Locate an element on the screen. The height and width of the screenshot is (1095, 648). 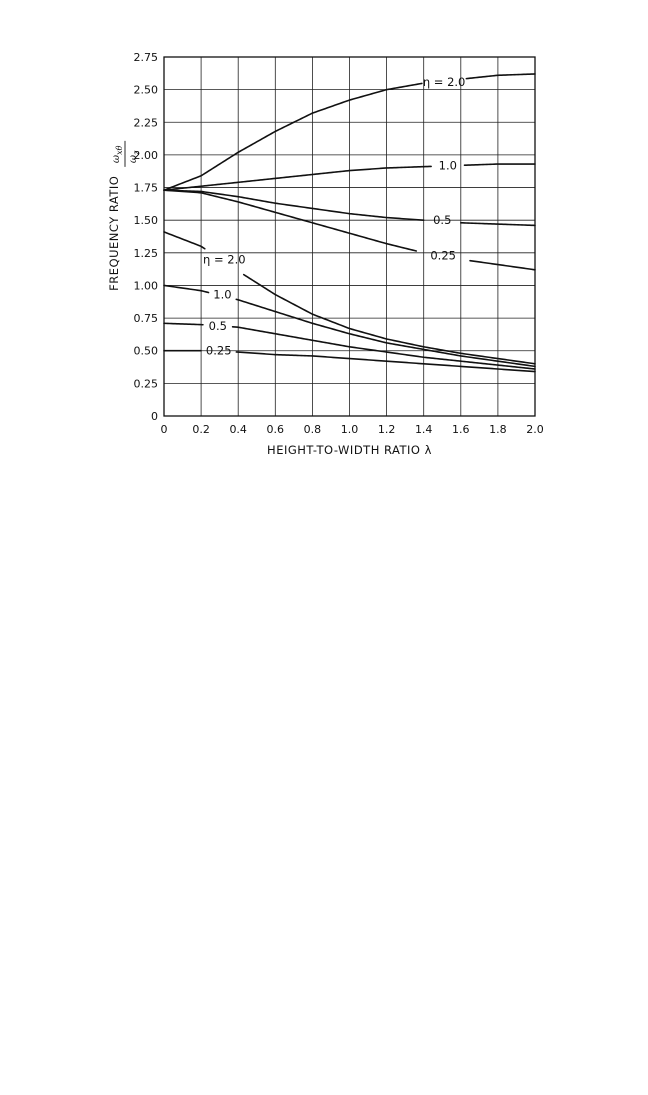
y-tick-label: 0.25 is located at coordinates (146, 383).